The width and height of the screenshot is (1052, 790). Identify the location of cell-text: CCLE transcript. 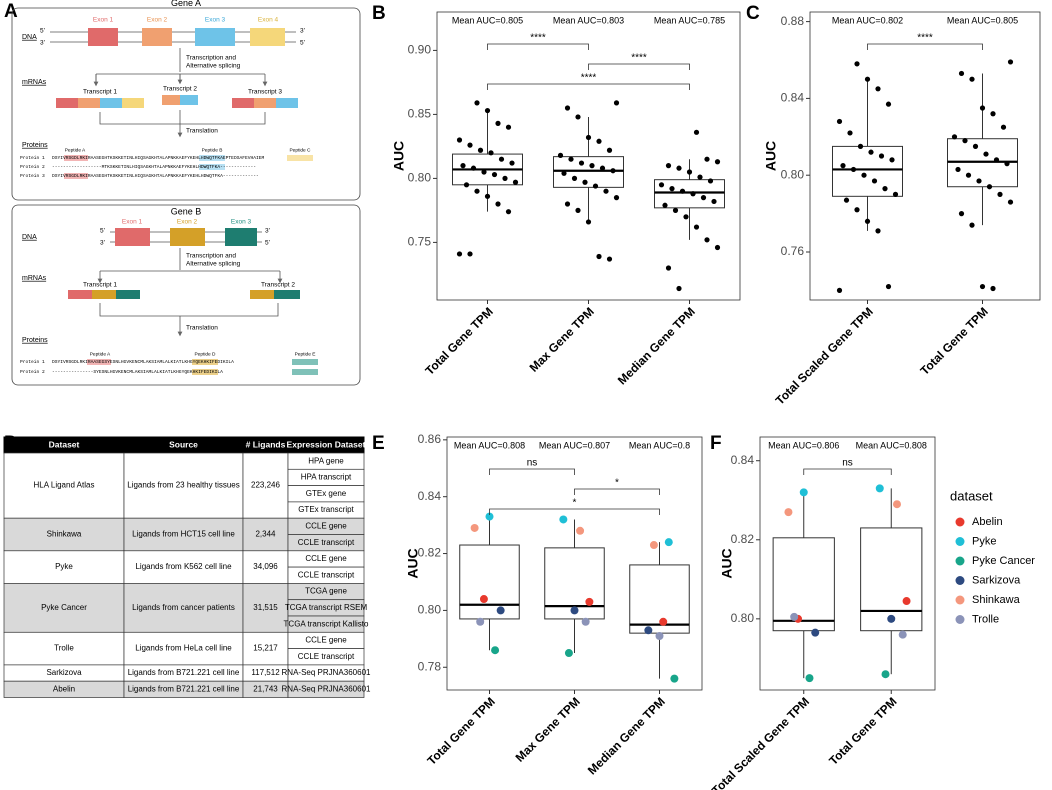
(326, 574).